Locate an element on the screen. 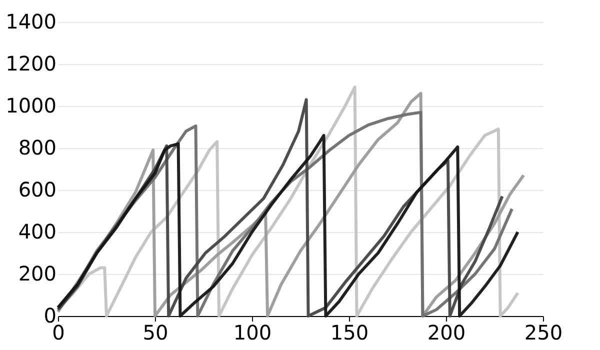 This screenshot has height=350, width=600. y-tick-label: 800 is located at coordinates (37, 148).